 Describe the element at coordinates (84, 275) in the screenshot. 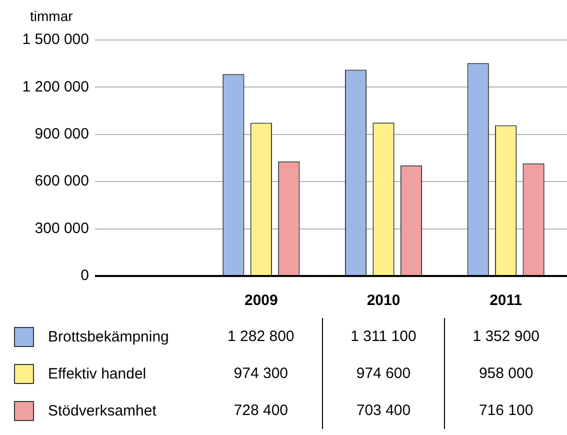

I see `y-tick-label: 0` at that location.